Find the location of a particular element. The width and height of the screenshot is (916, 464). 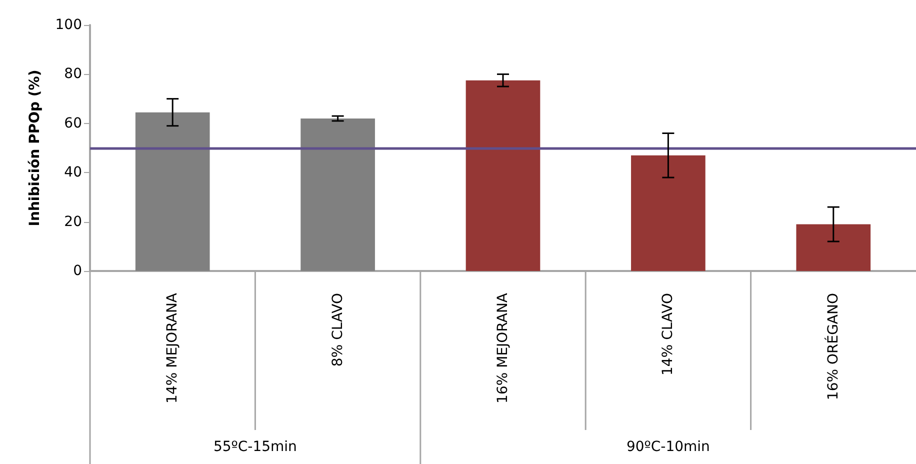

y-tick-label: 60 is located at coordinates (73, 123).